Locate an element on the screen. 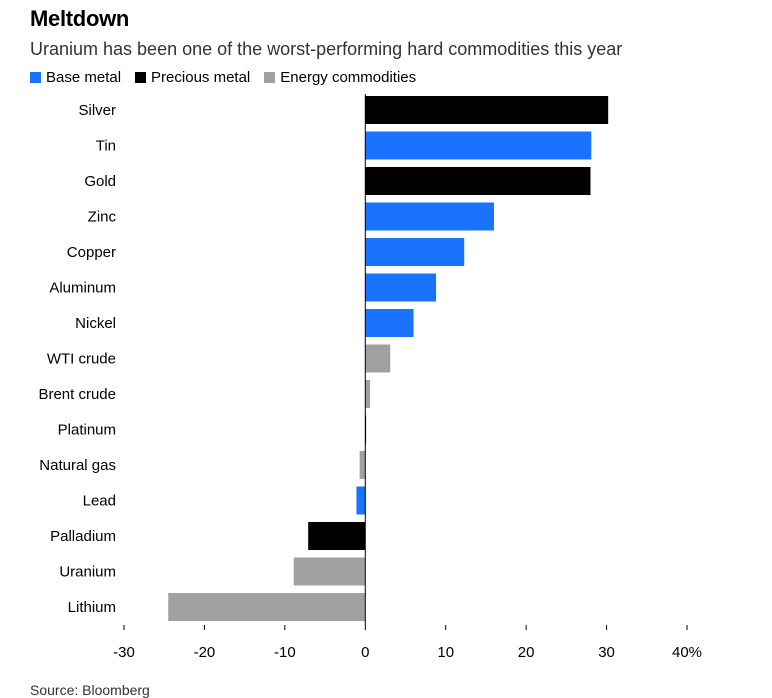  category-label-silver: Silver is located at coordinates (97, 110).